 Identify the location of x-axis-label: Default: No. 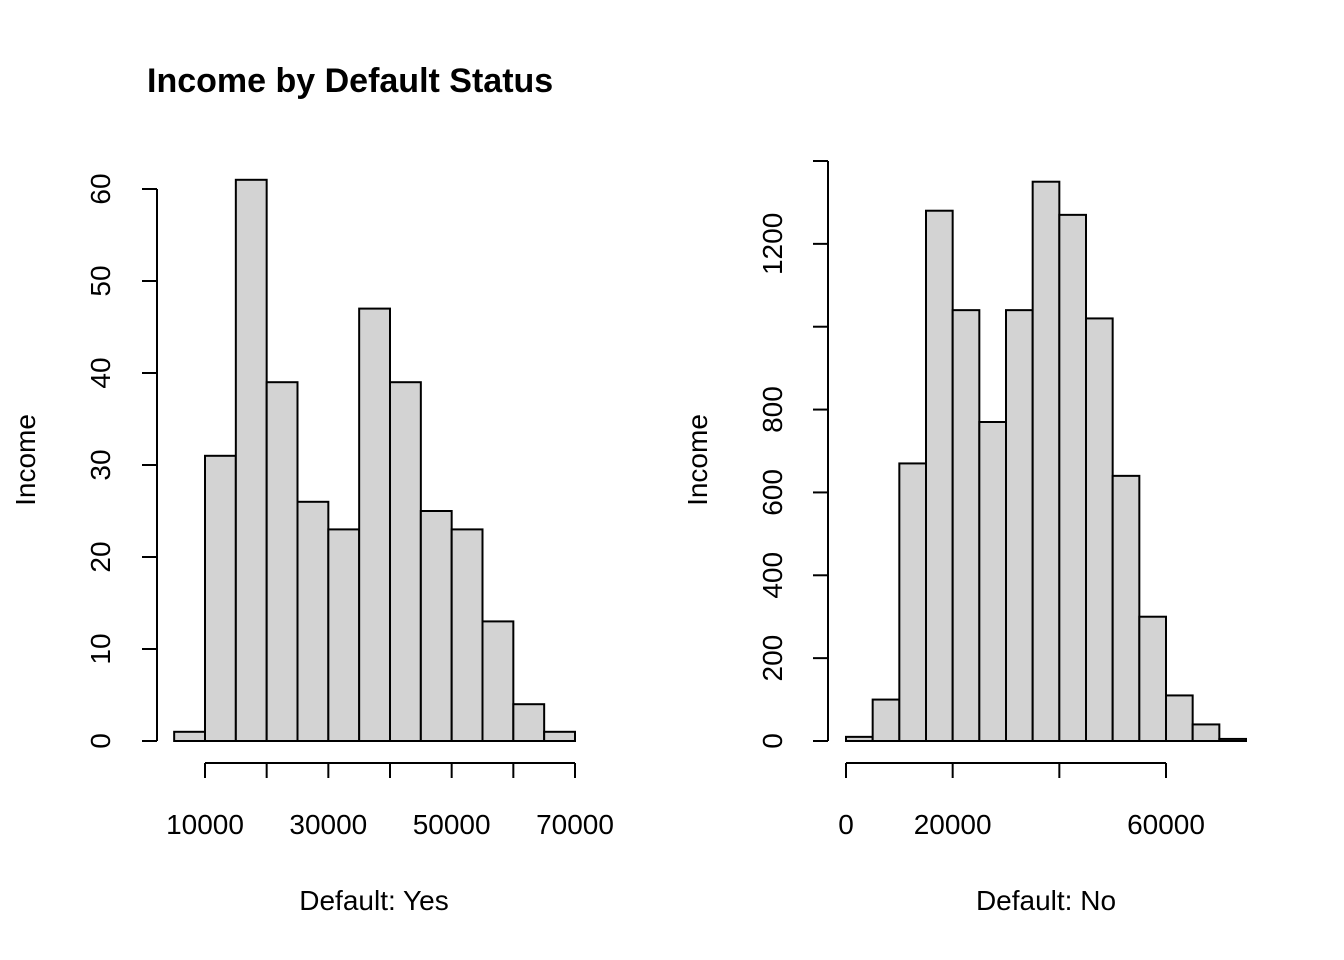
(1046, 900).